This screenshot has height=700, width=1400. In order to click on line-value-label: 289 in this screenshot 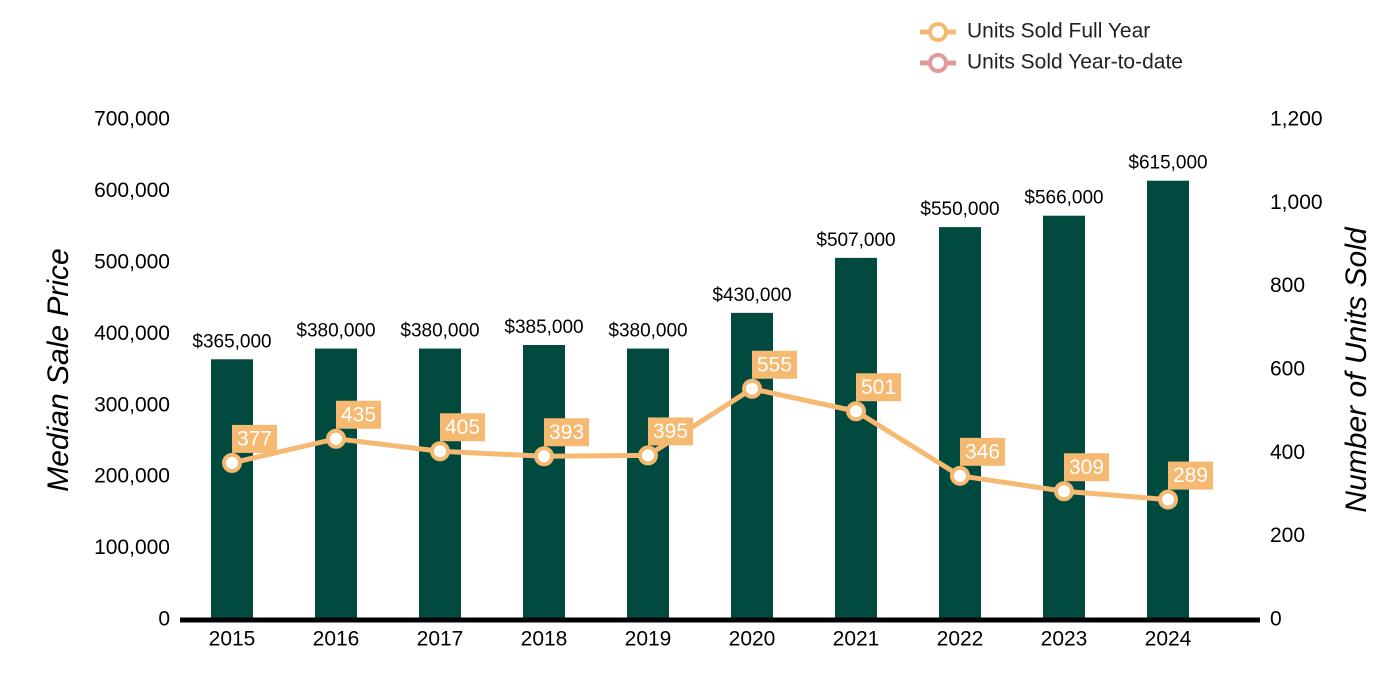, I will do `click(1190, 475)`.